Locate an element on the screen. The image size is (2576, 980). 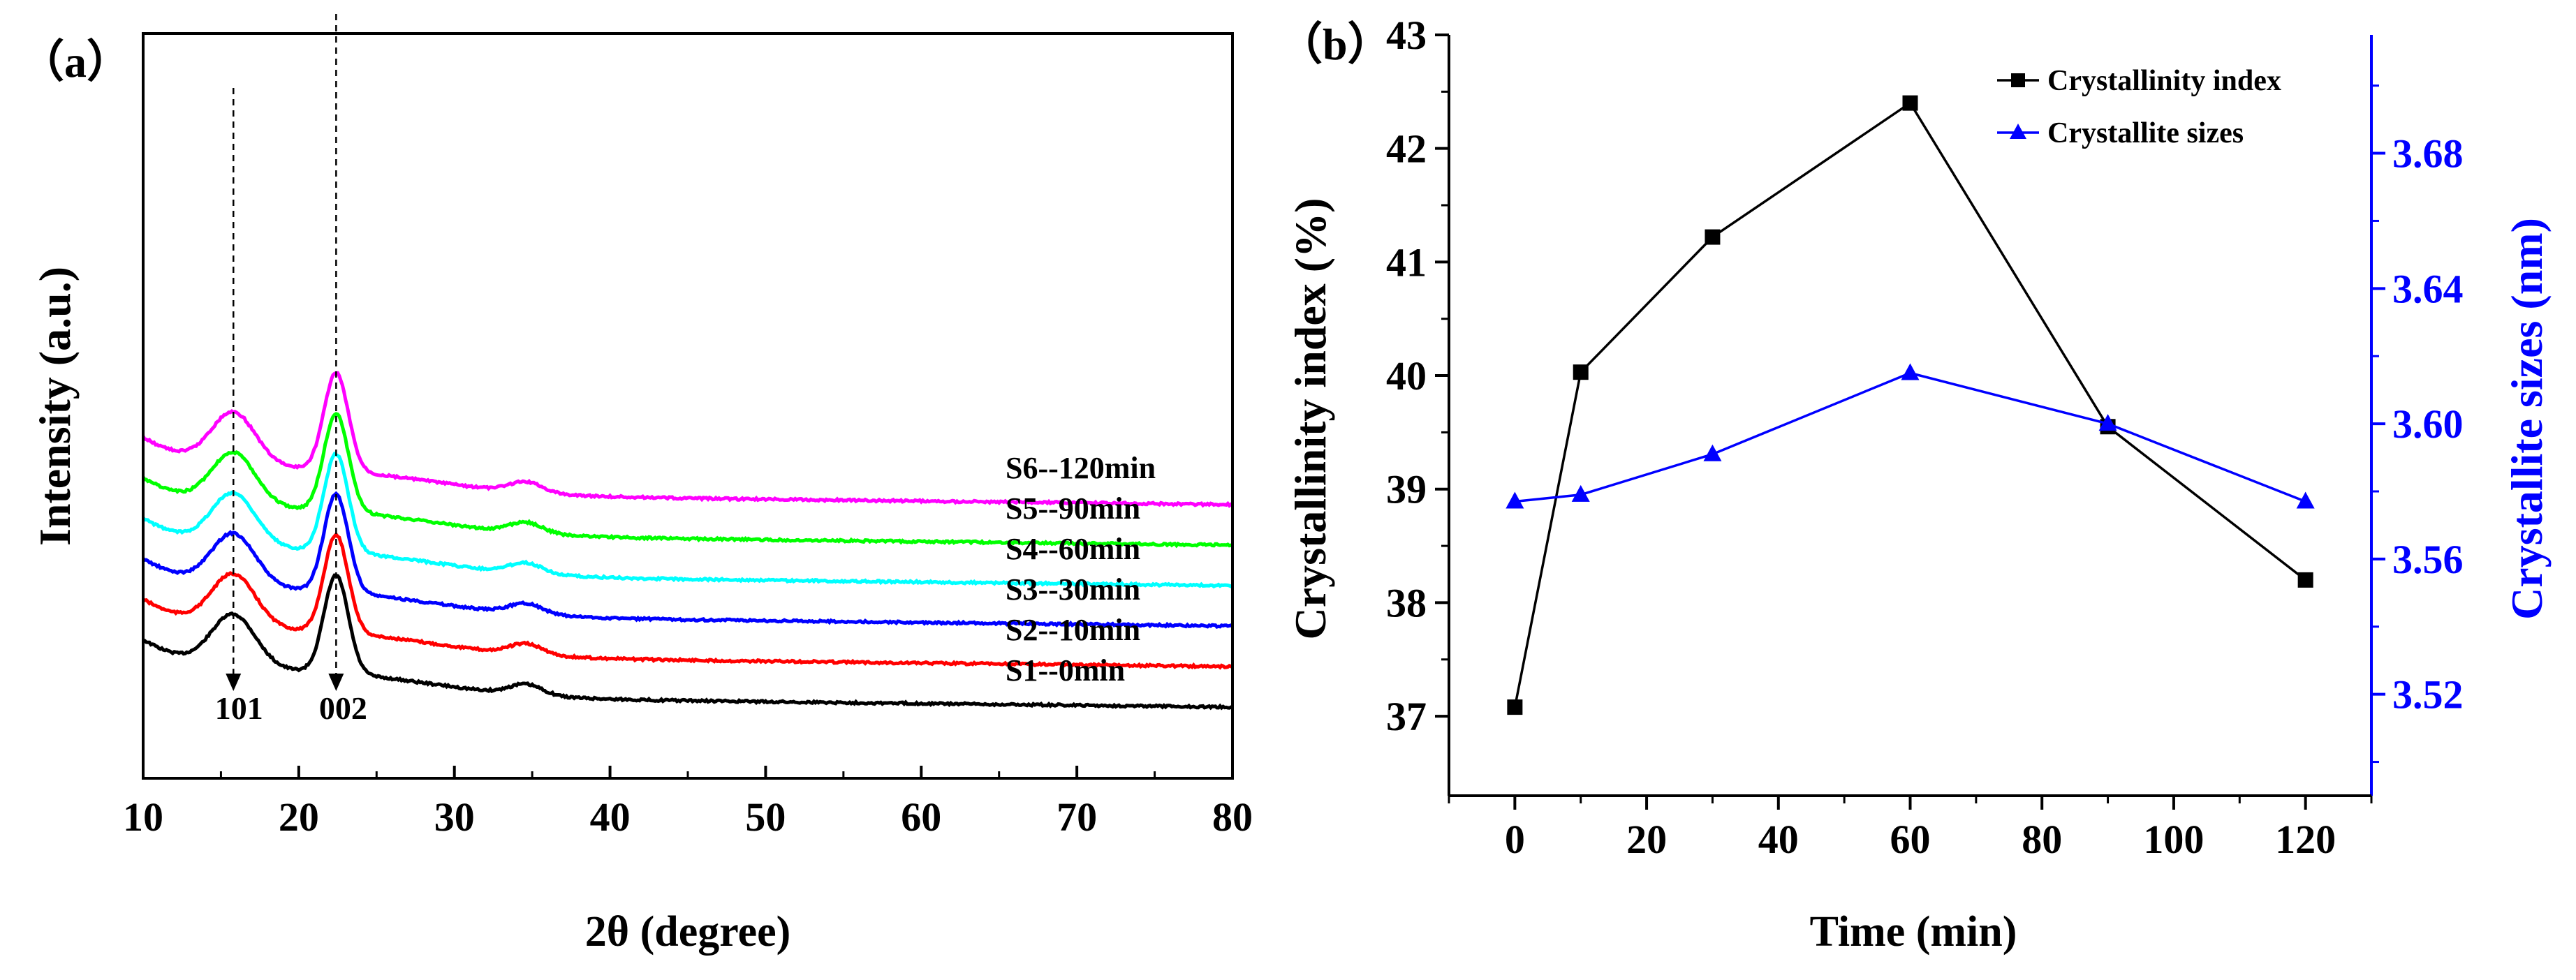
series-label: S3--30min is located at coordinates (1073, 589).